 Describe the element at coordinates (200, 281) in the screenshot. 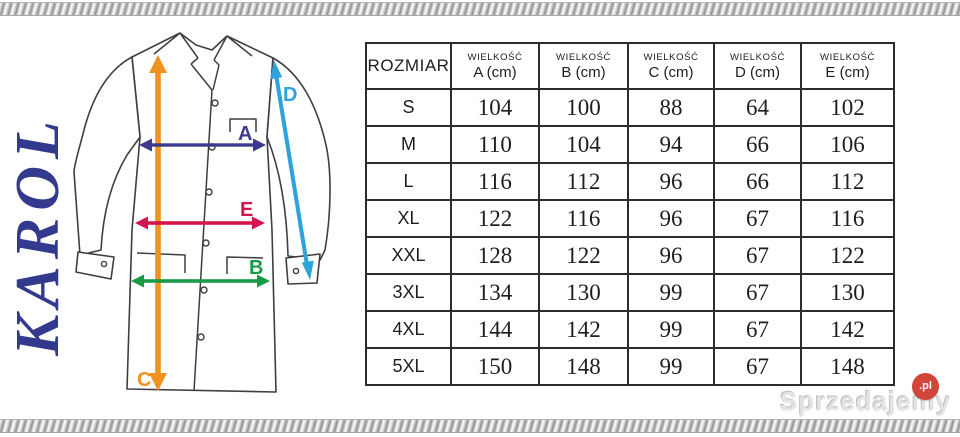

I see `measure-arrow-b` at that location.